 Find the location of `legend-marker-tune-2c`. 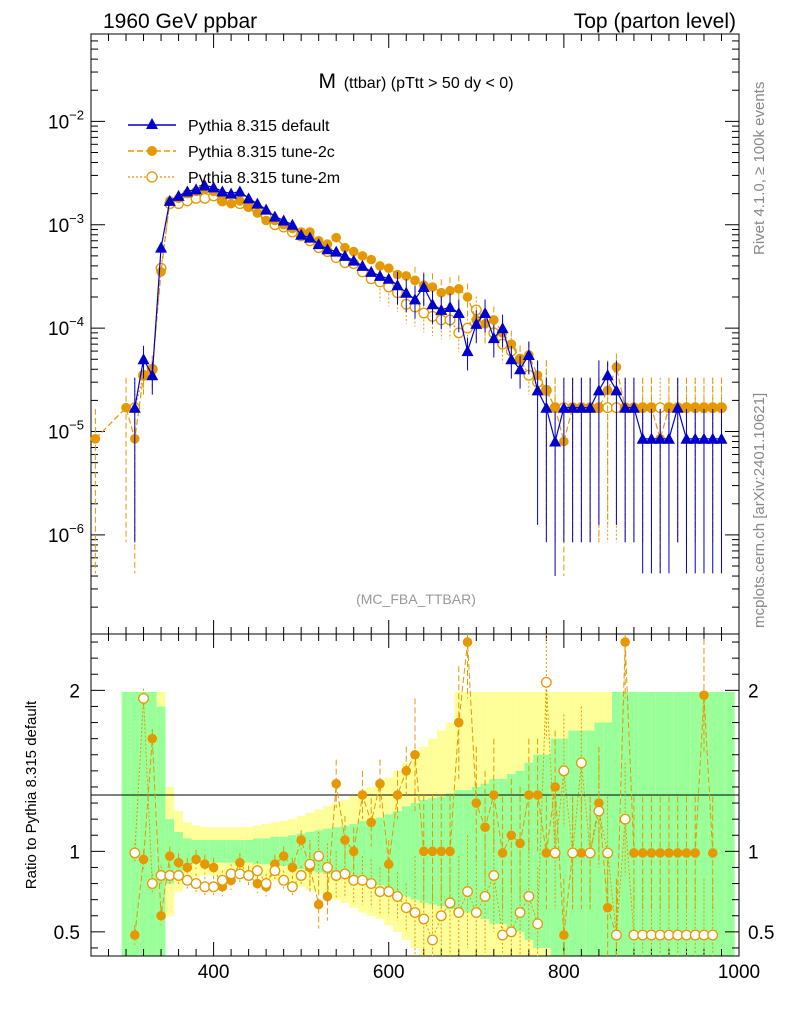

legend-marker-tune-2c is located at coordinates (152, 151).